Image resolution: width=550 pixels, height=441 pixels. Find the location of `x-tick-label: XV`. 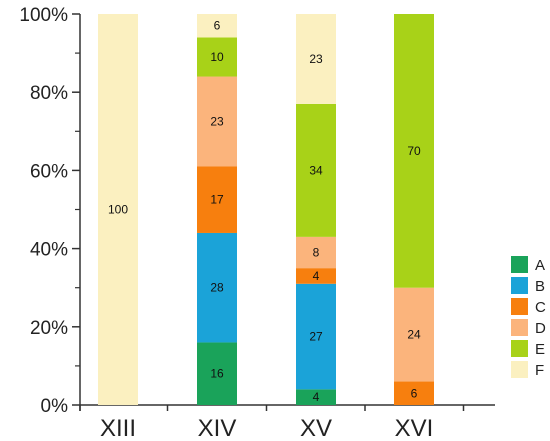

x-tick-label: XV is located at coordinates (316, 428).